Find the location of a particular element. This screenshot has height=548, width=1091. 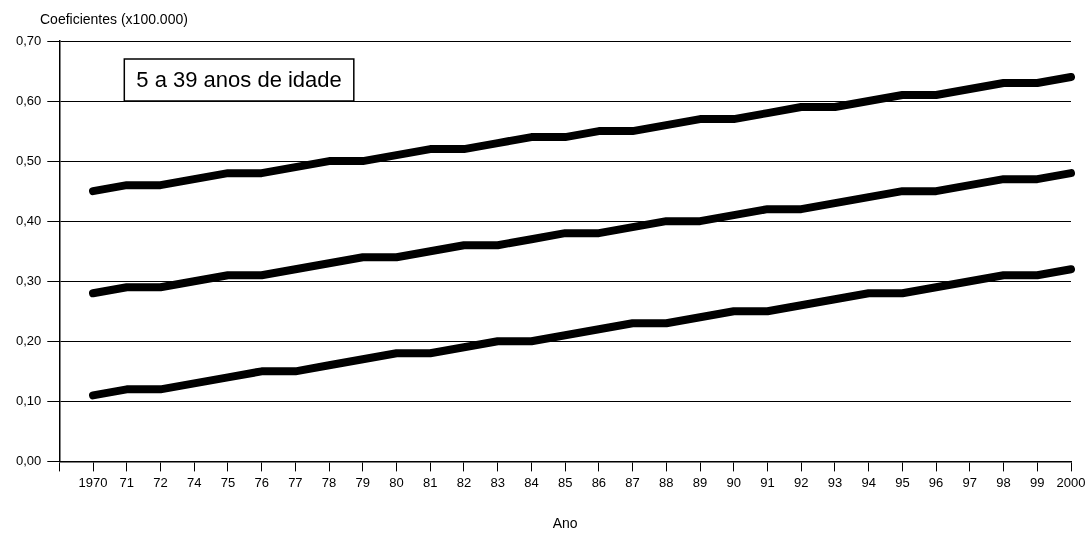

x-tick-label: 91 is located at coordinates (767, 482).